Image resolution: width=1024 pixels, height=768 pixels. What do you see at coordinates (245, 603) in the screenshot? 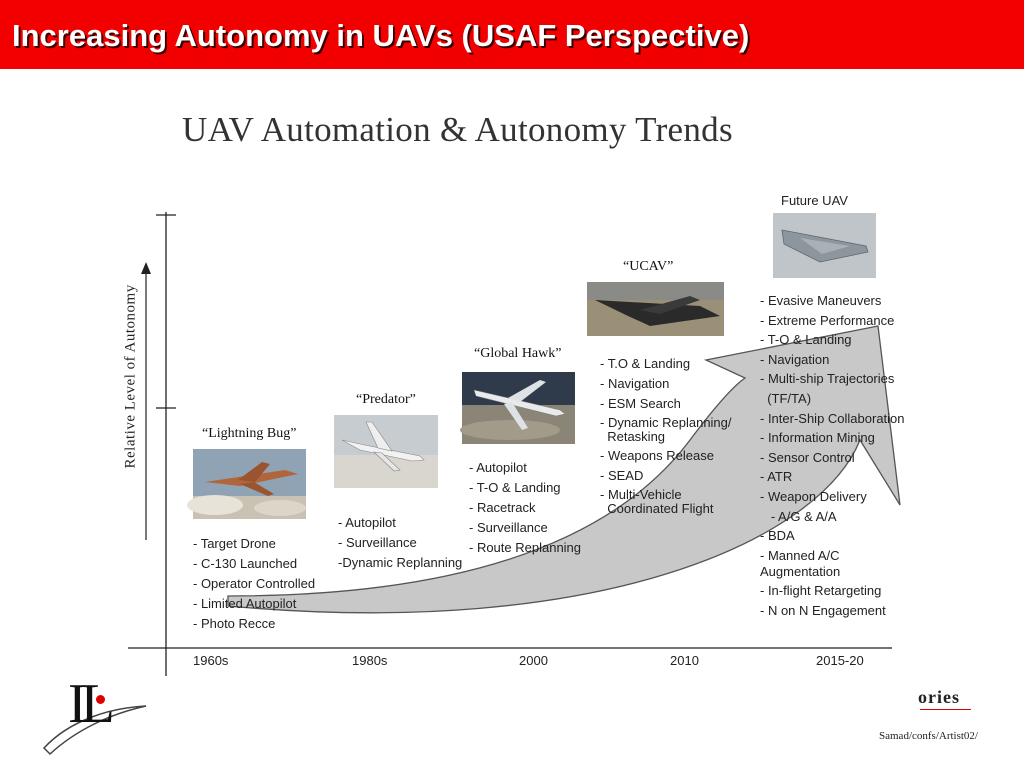
I see `capability-item: - Limited Autopilot` at bounding box center [245, 603].